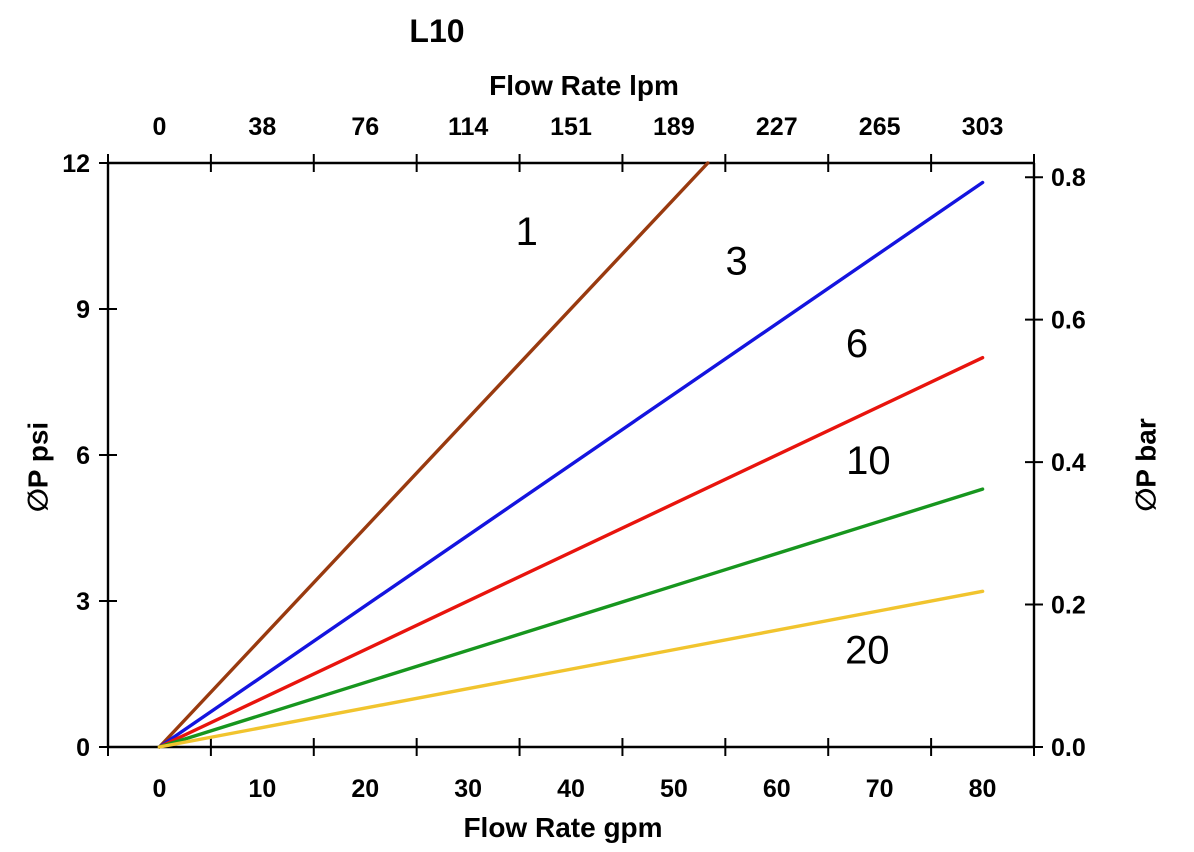  What do you see at coordinates (468, 789) in the screenshot?
I see `bottom-axis-tick-label: 30` at bounding box center [468, 789].